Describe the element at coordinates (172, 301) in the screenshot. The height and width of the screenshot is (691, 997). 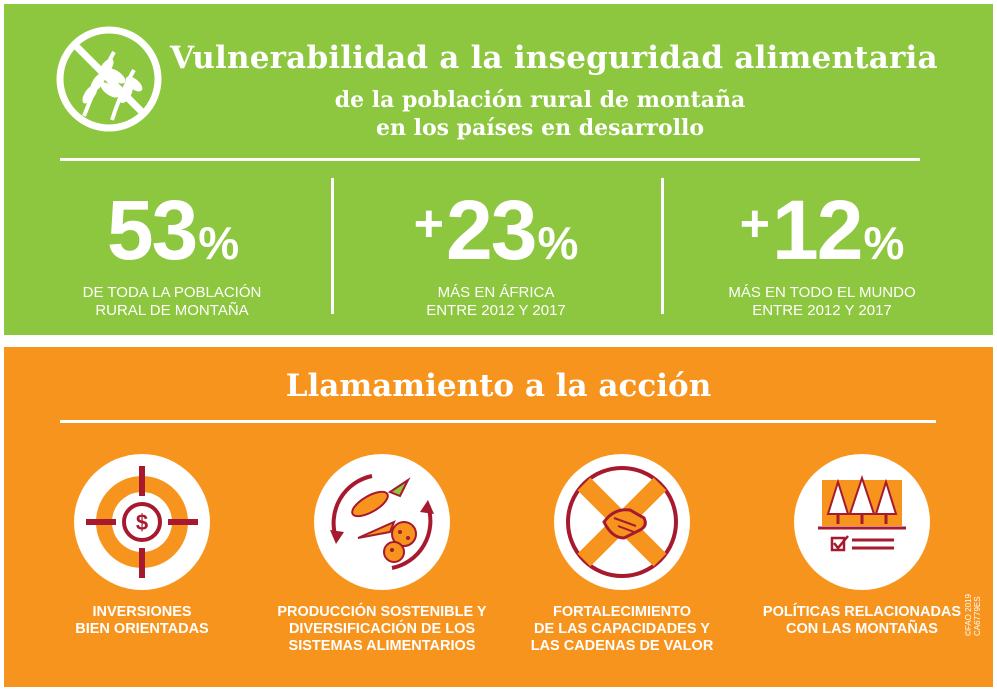
I see `stat-caption: DE TODA LA POBLACIÓN RURAL DE MONTAÑA` at that location.